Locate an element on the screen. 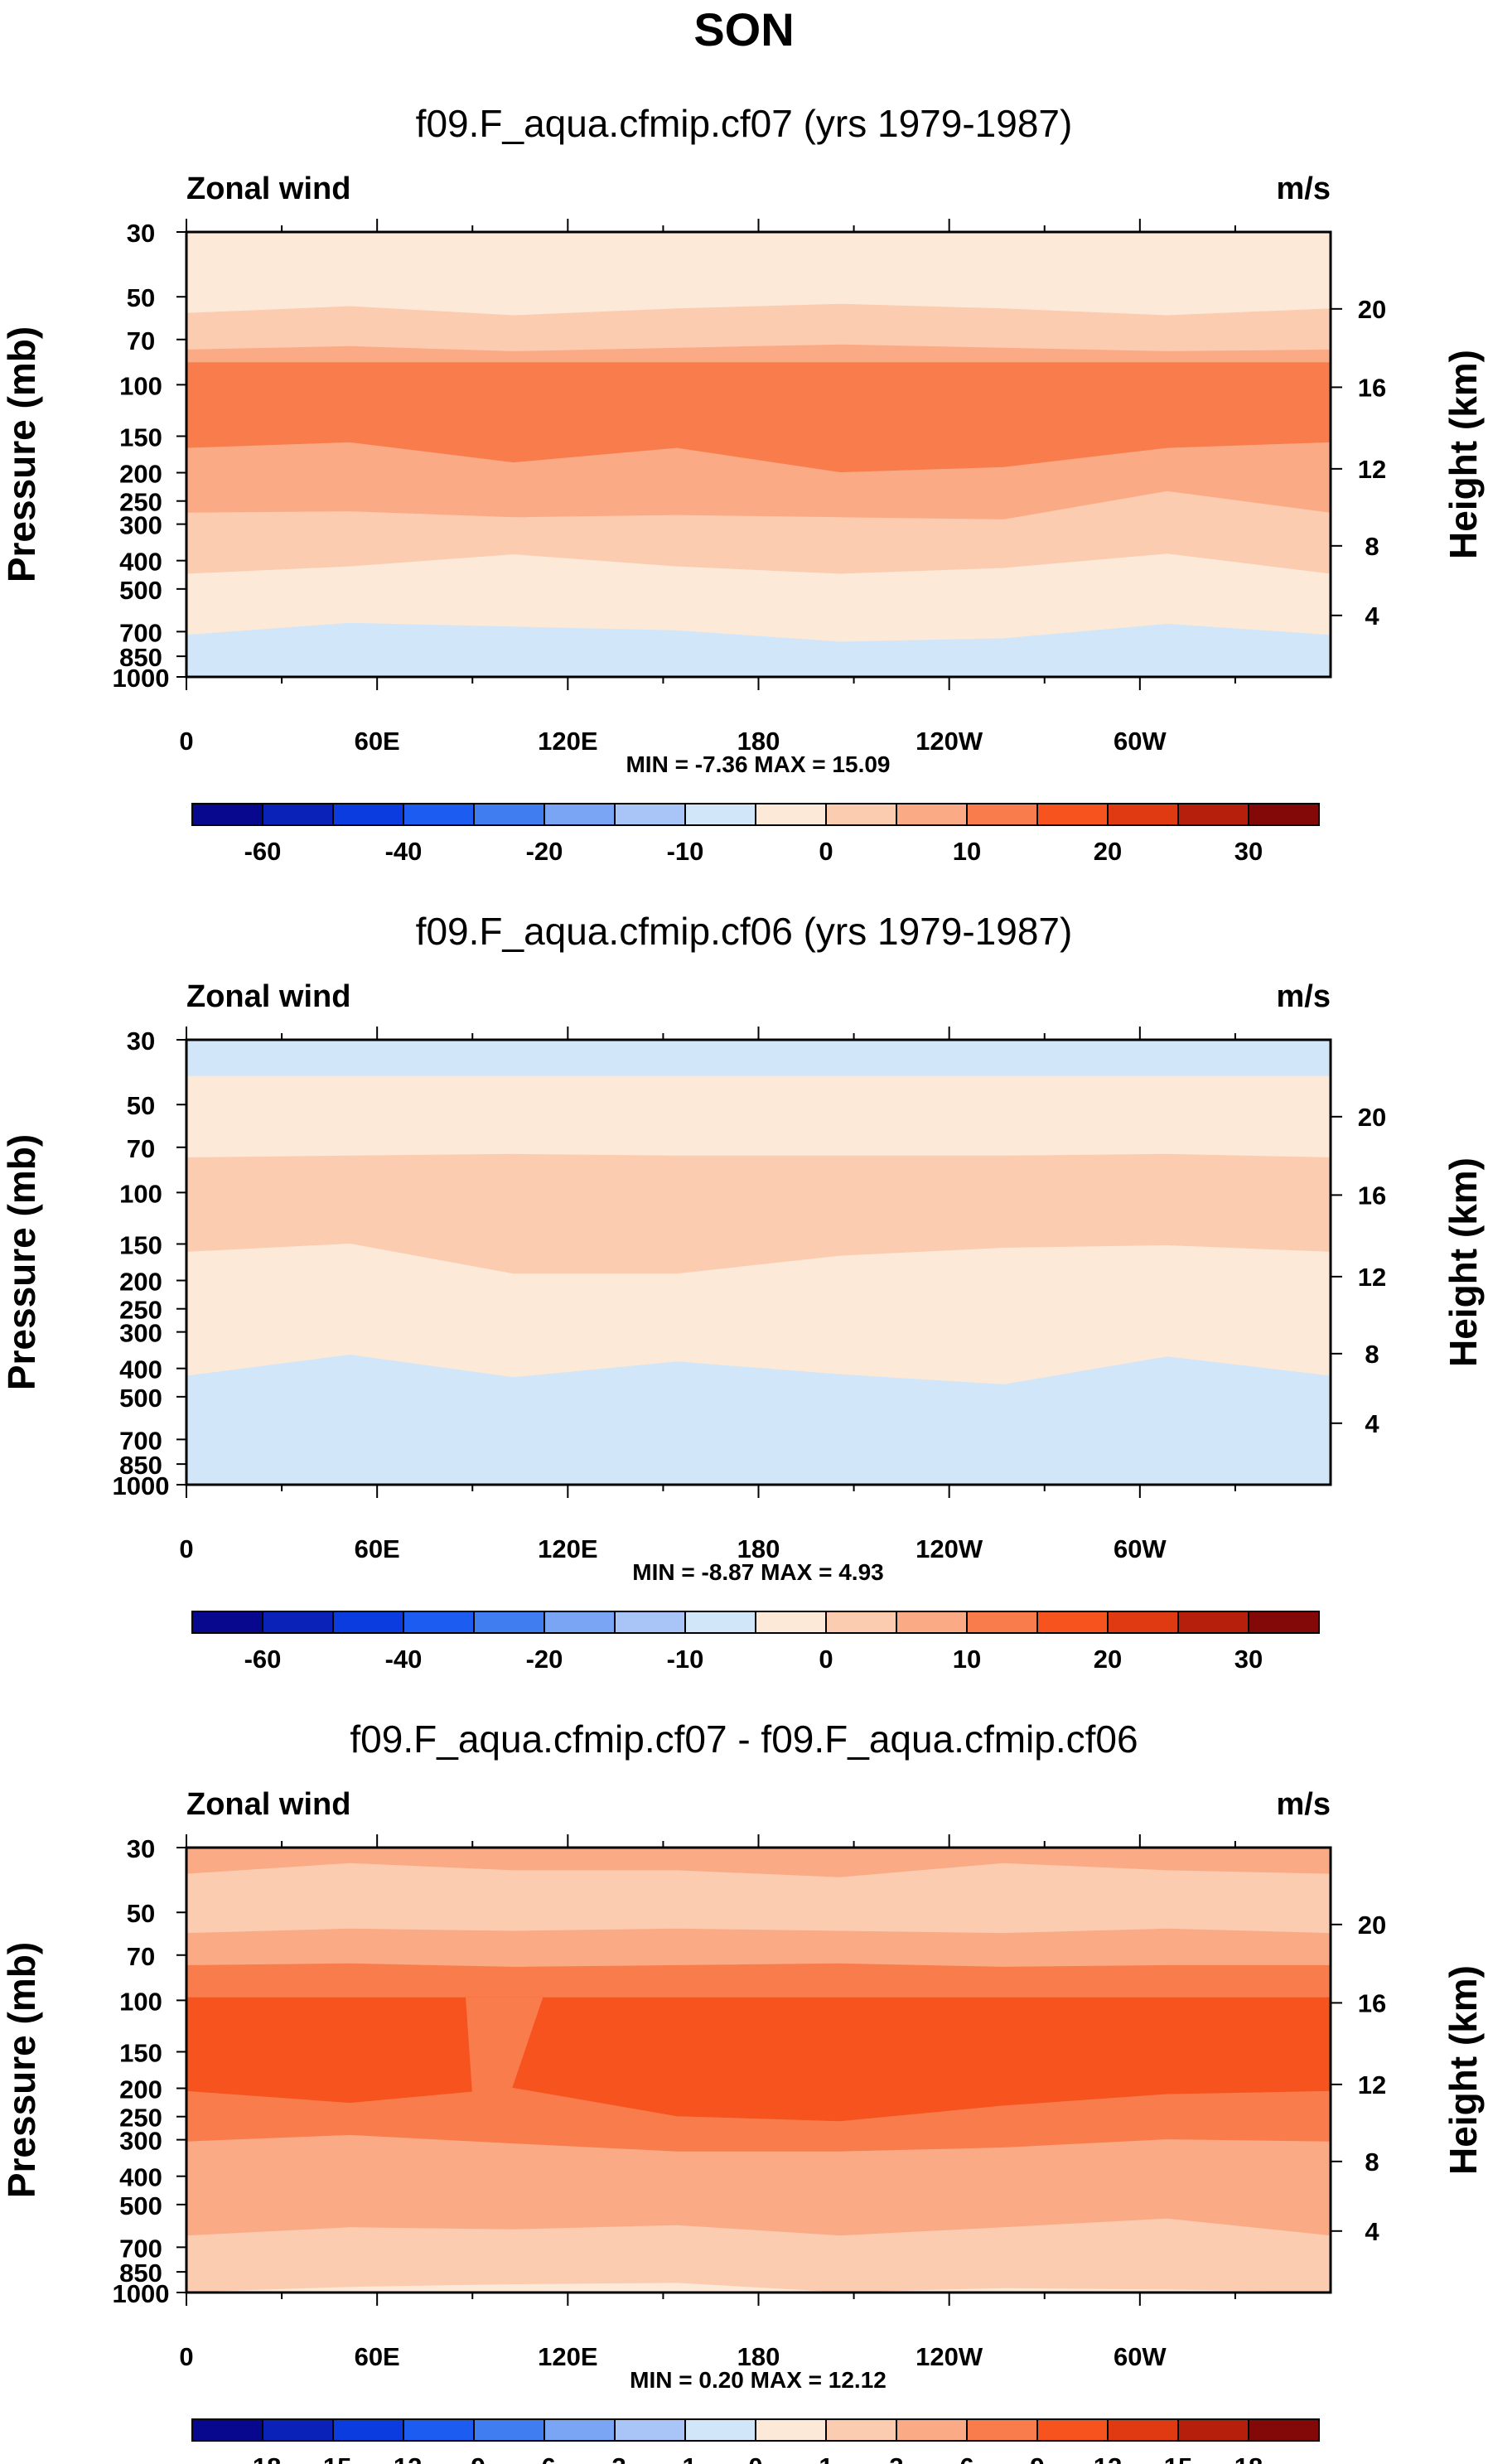  x-tick-label: 60E is located at coordinates (377, 741).